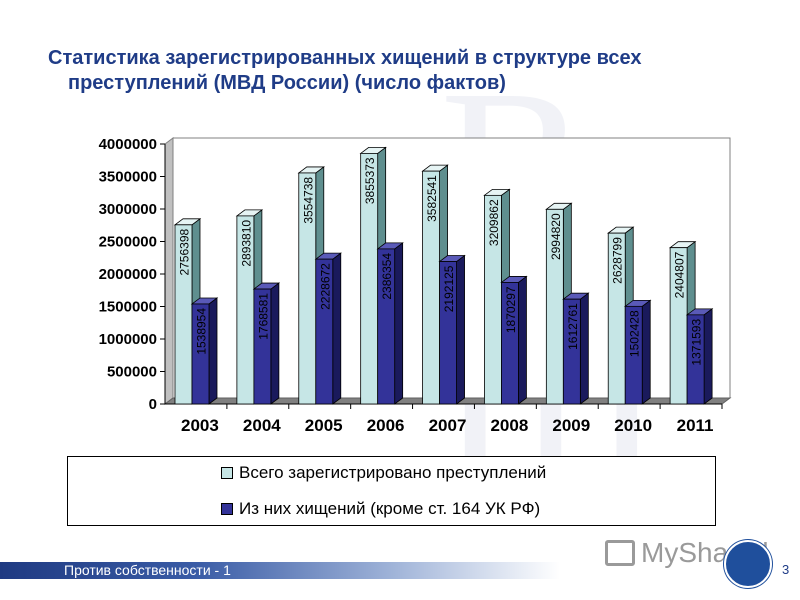 The height and width of the screenshot is (600, 800). What do you see at coordinates (618, 260) in the screenshot?
I see `bar-value-label: 2628799` at bounding box center [618, 260].